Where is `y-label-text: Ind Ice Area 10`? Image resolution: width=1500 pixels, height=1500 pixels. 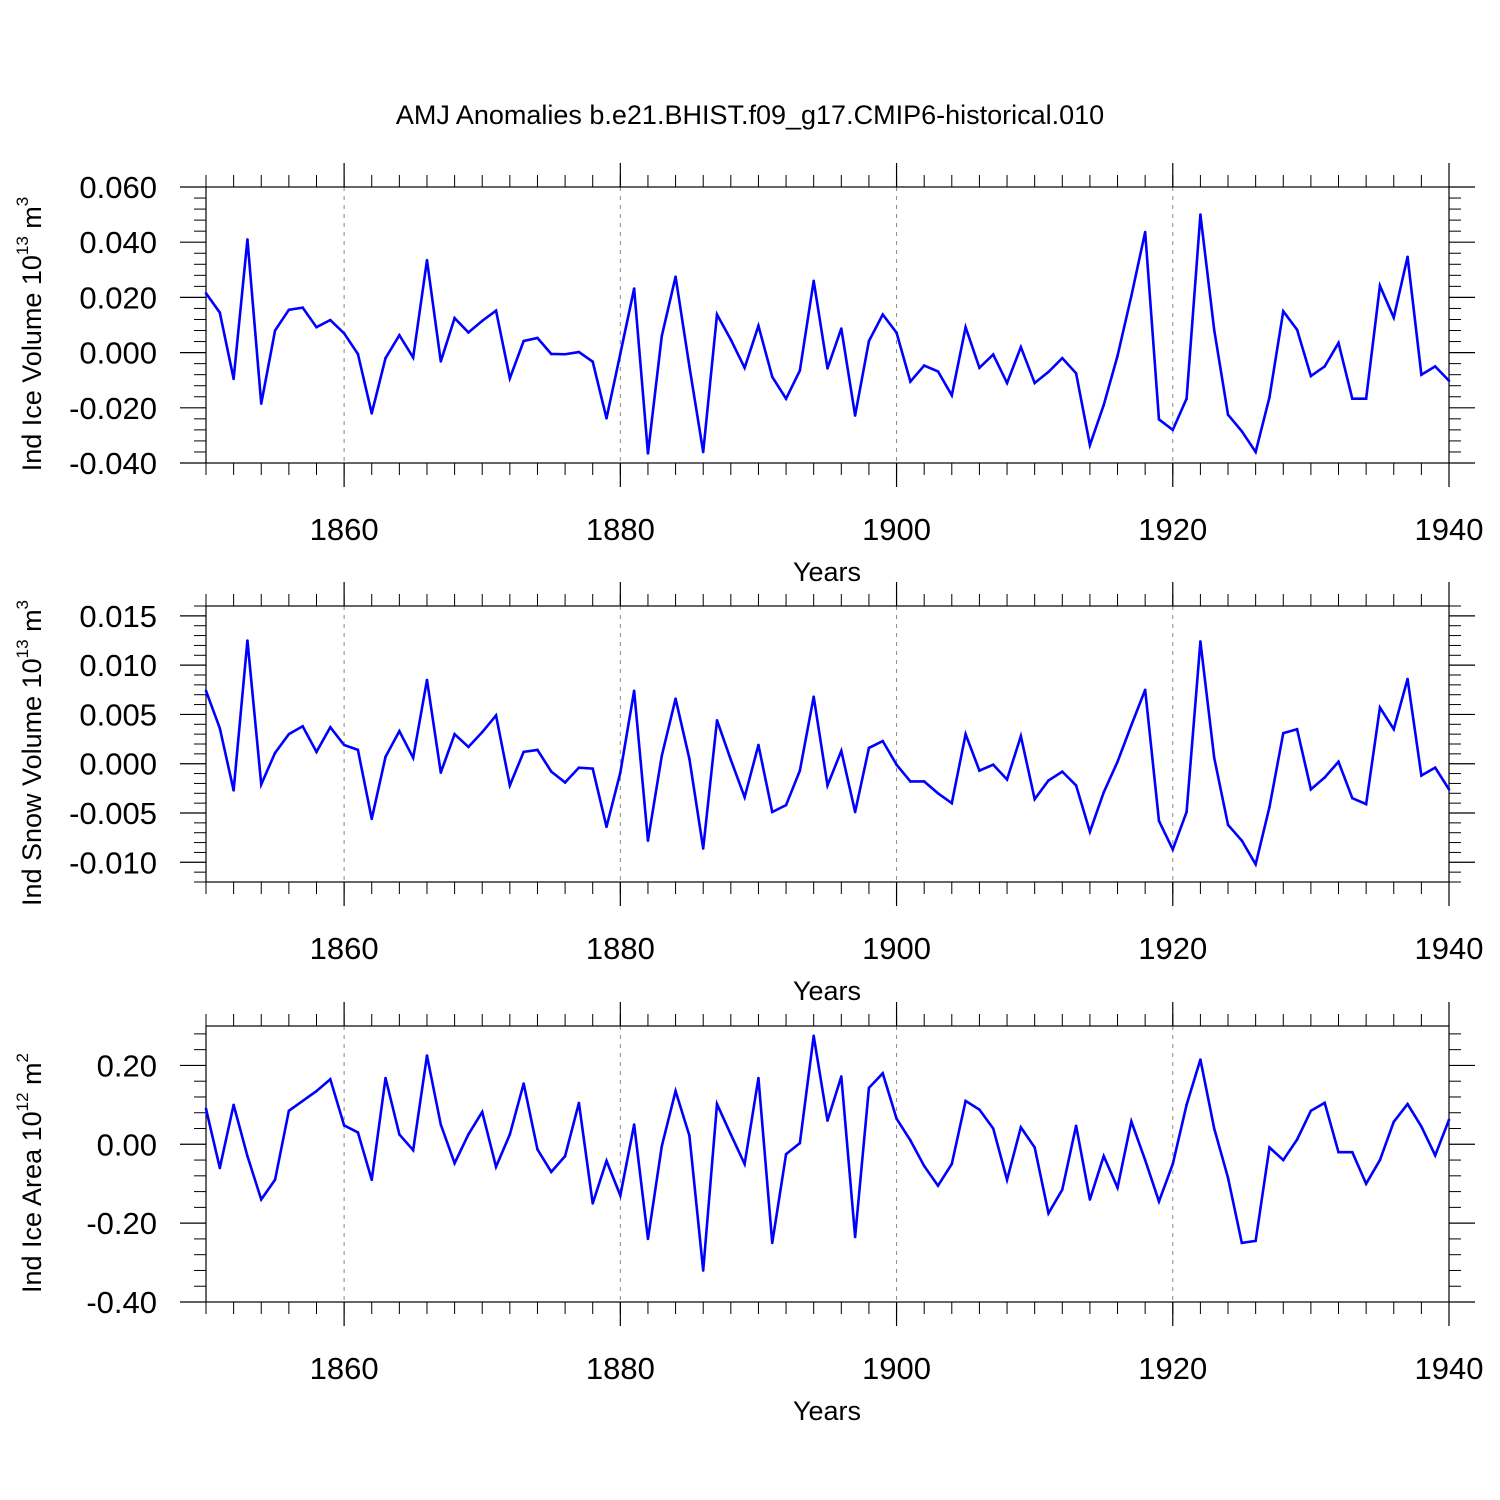
y-label-text: Ind Ice Area 10 is located at coordinates (32, 1202).